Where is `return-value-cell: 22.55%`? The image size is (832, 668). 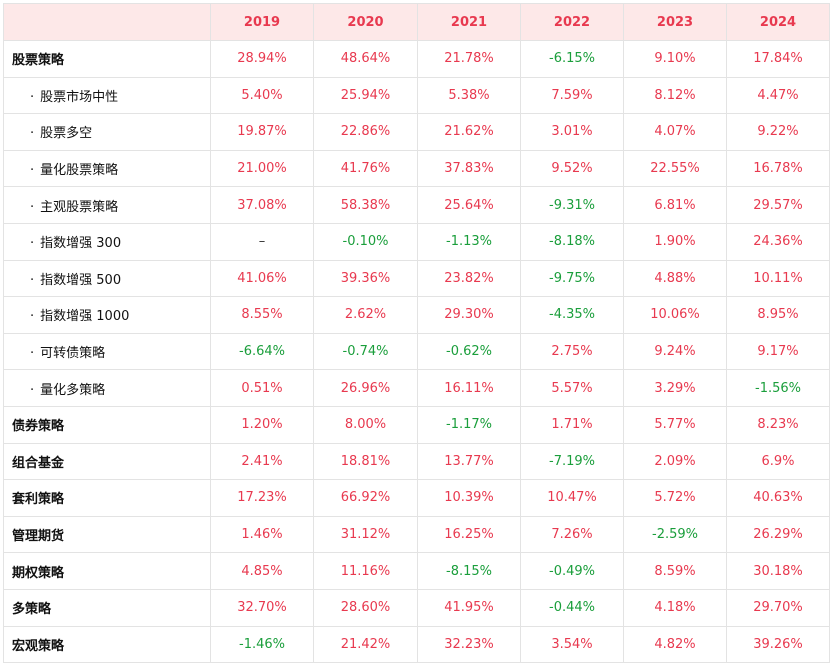 return-value-cell: 22.55% is located at coordinates (675, 168).